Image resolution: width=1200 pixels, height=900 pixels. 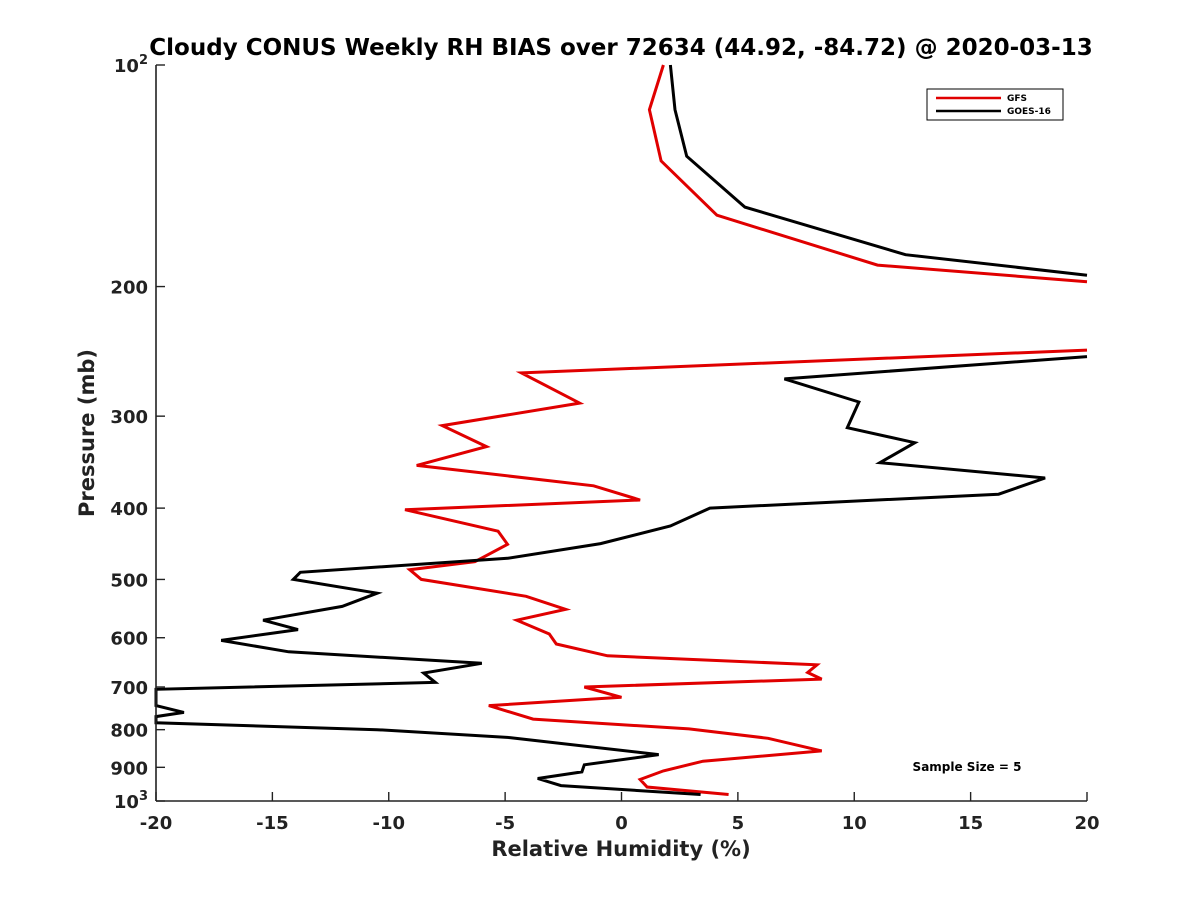 What do you see at coordinates (129, 731) in the screenshot?
I see `y-tick-label: 800` at bounding box center [129, 731].